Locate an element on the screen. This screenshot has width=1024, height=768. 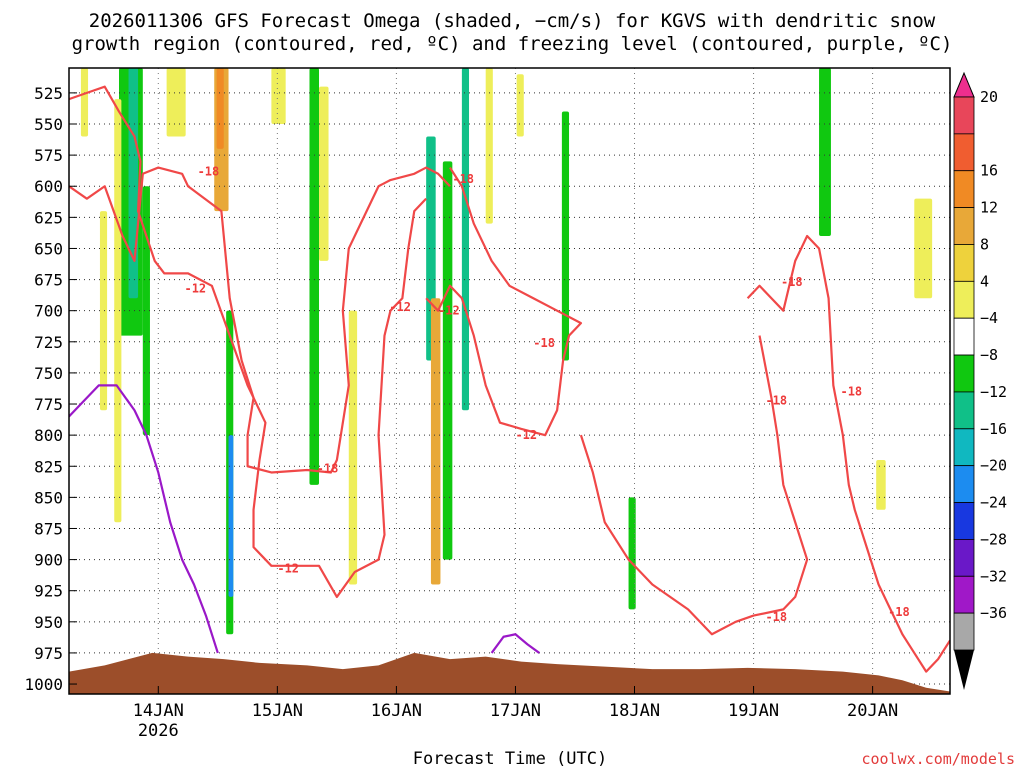
y-tick-label-825: 825 is located at coordinates (48, 466).